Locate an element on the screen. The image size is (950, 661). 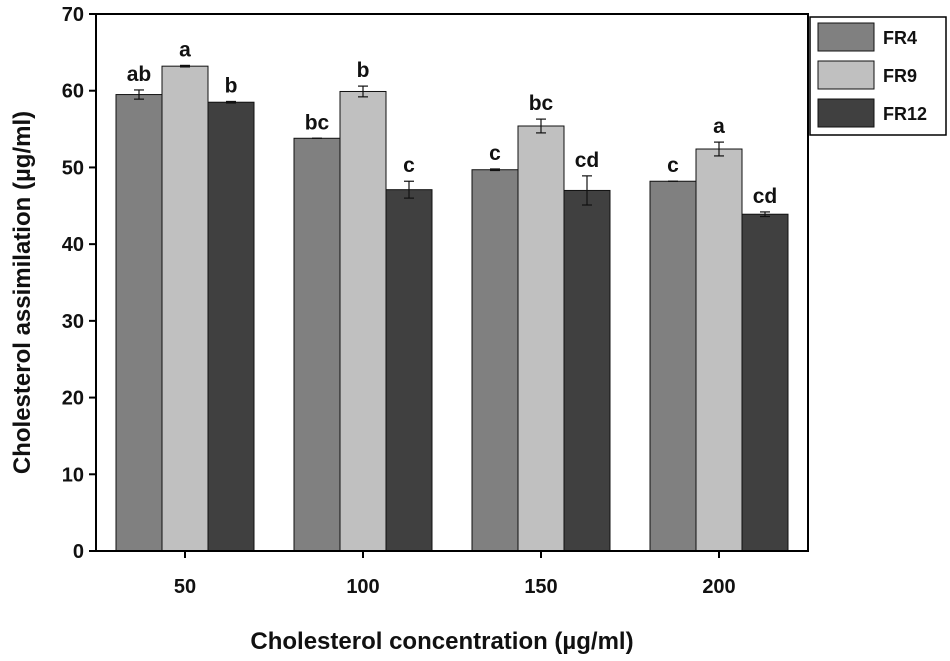
legend-label-fr9: FR9 is located at coordinates (900, 76).